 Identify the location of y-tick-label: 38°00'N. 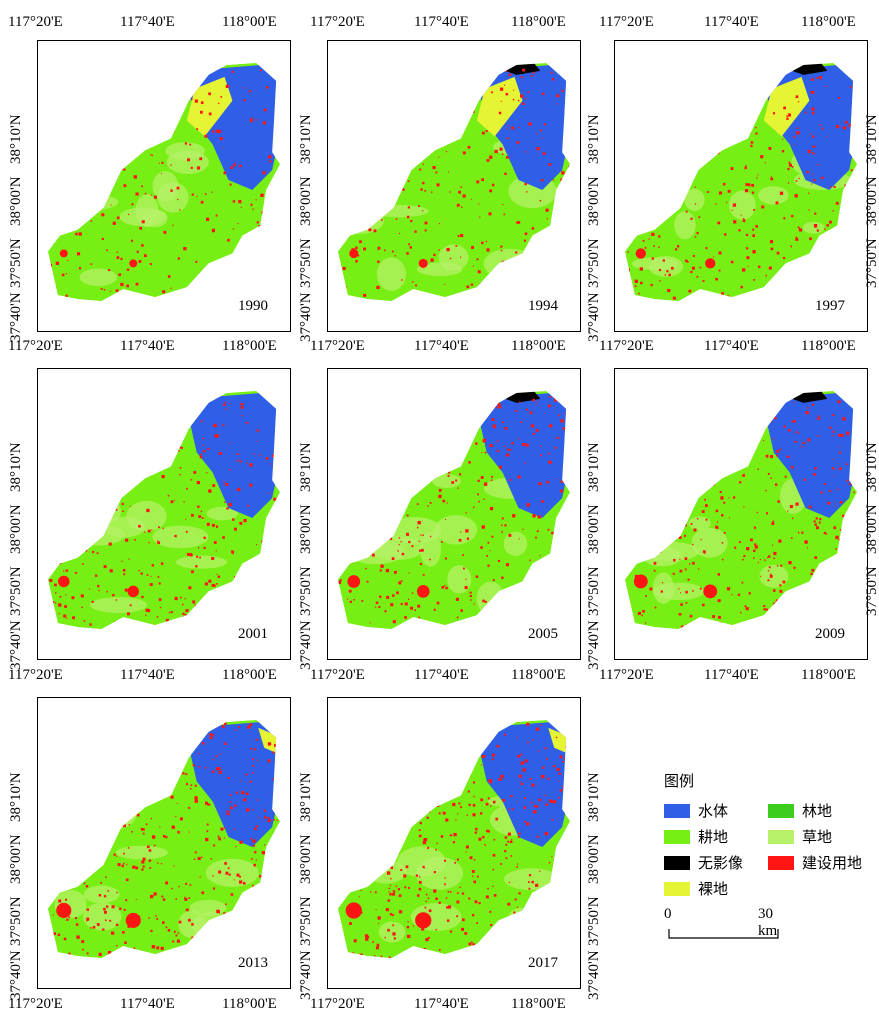
(594, 529).